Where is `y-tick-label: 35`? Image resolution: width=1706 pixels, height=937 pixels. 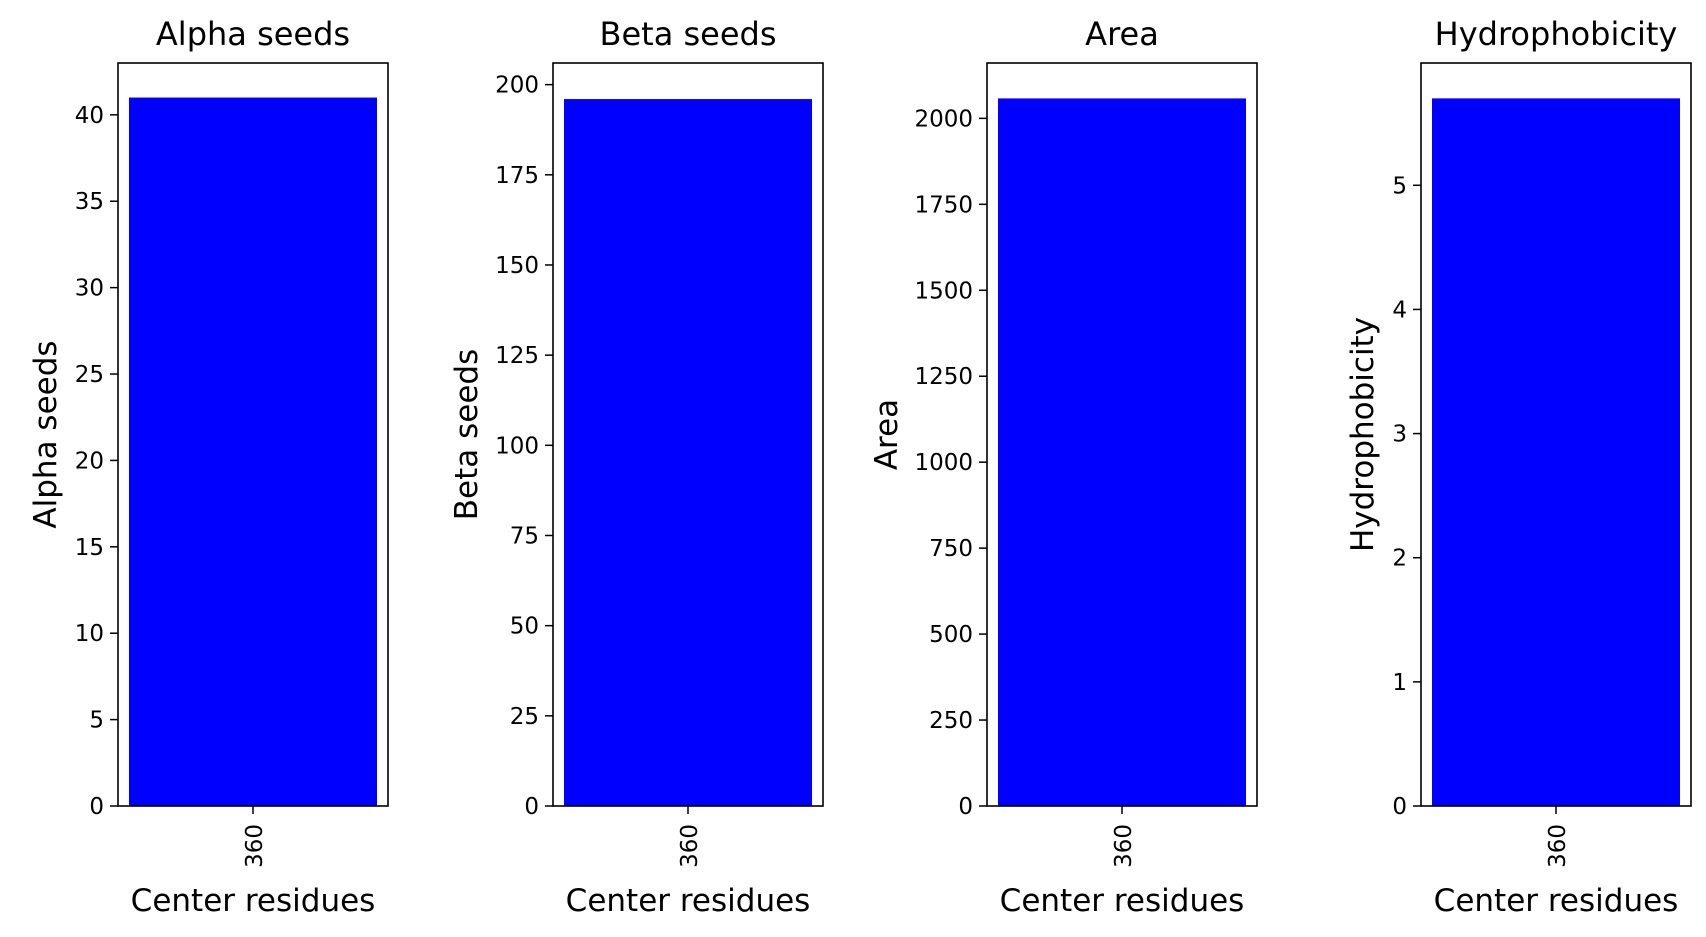 y-tick-label: 35 is located at coordinates (89, 202).